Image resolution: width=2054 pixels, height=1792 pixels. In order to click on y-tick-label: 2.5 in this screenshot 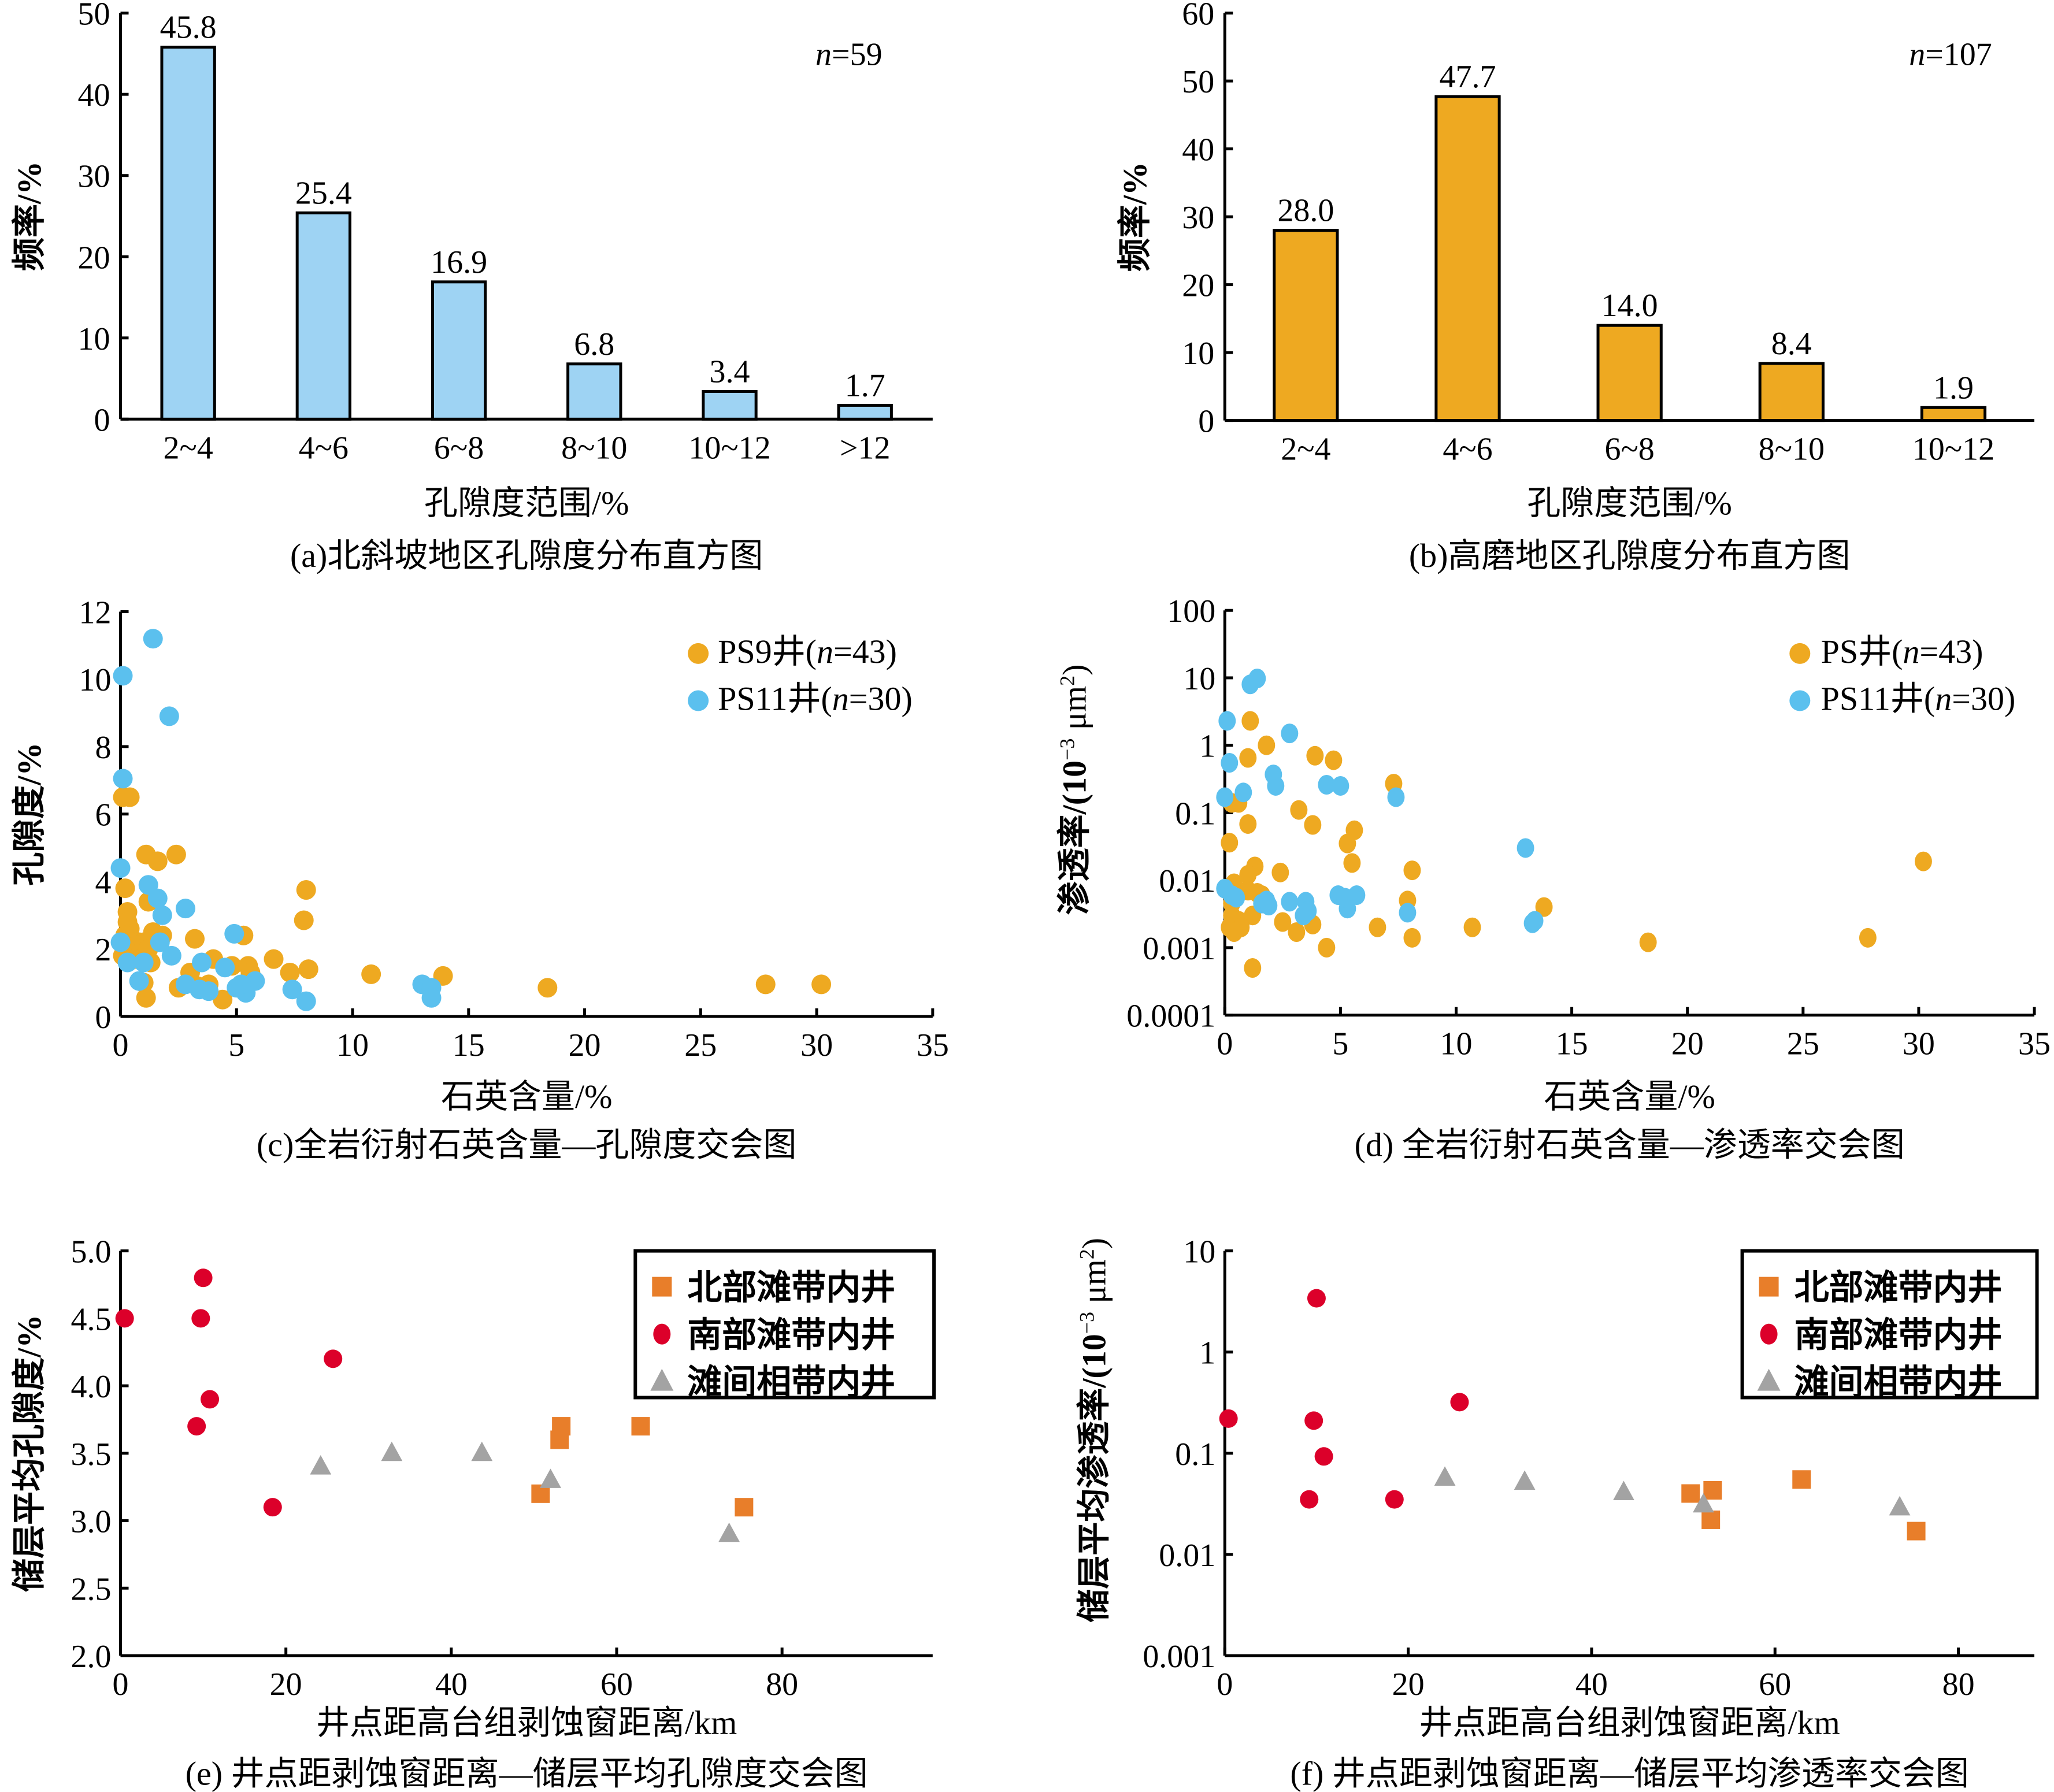, I will do `click(91, 1589)`.